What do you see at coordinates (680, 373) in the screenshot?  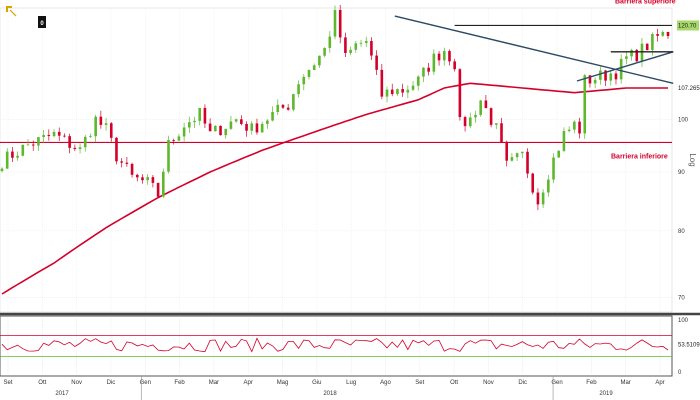 I see `oscillator-y-tick-label: 0` at bounding box center [680, 373].